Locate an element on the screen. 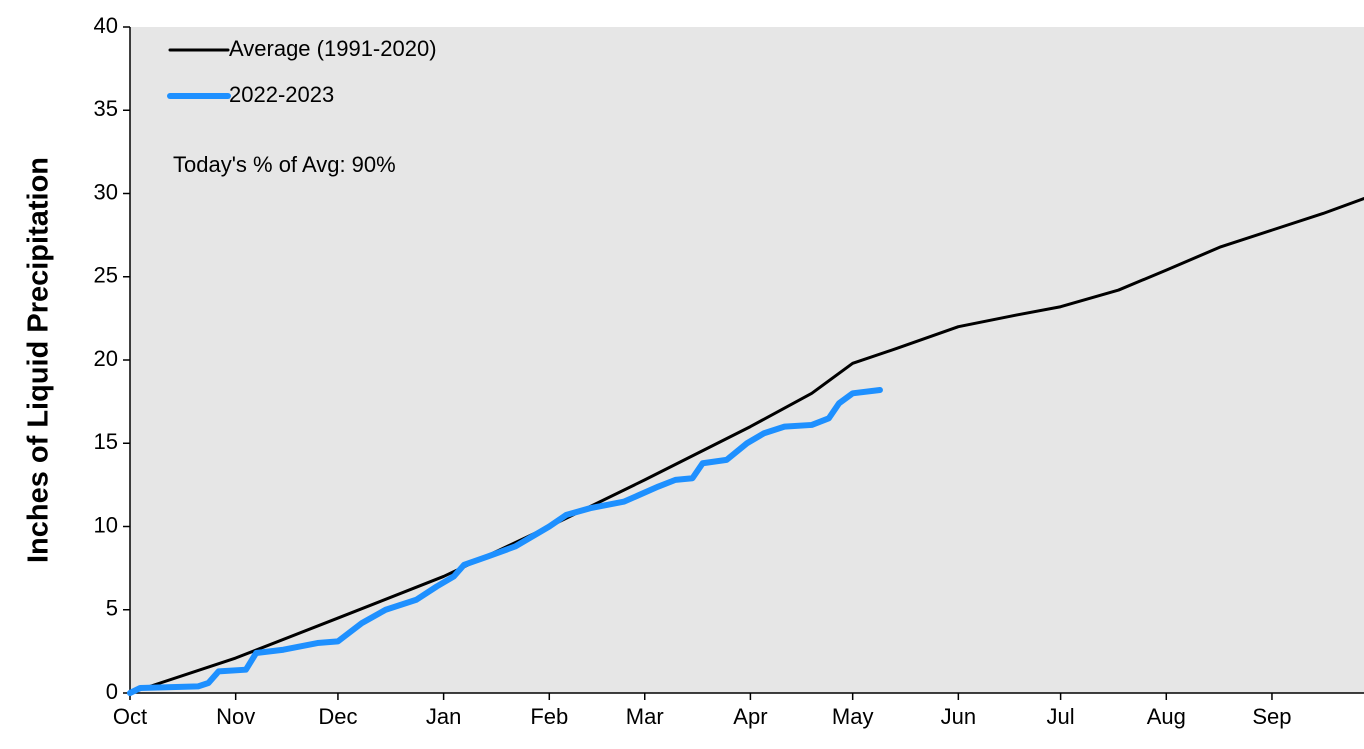  x-tick-label: Aug is located at coordinates (1166, 716).